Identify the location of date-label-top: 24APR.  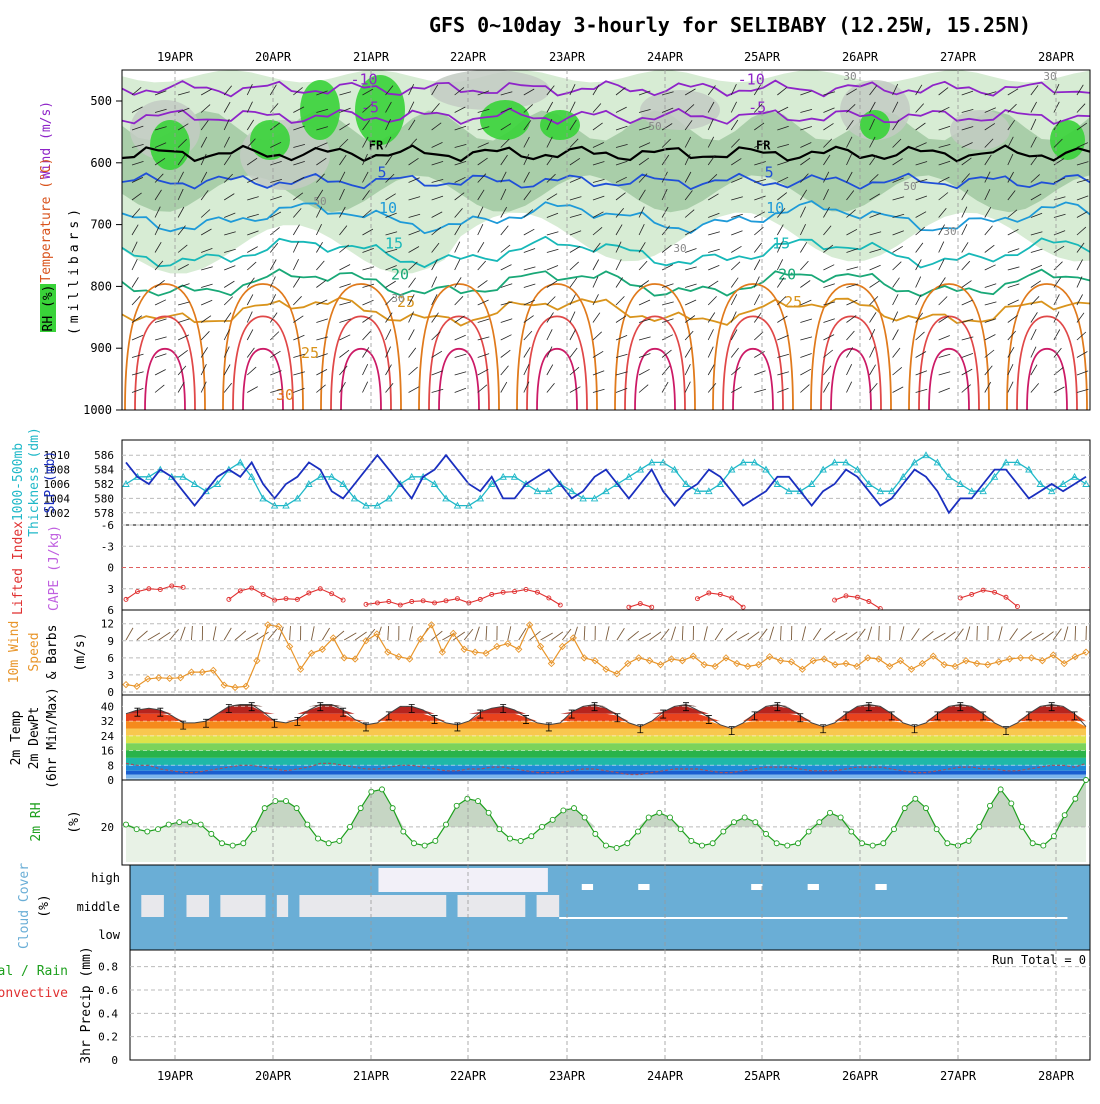
(665, 57).